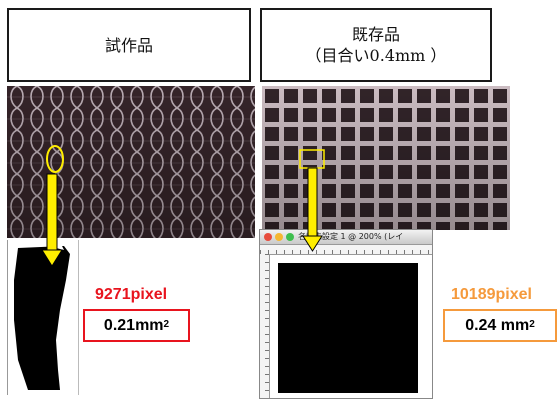  Describe the element at coordinates (351, 236) in the screenshot. I see `editor-title-text: 名称未設定 1 @ 200% (レイ` at that location.